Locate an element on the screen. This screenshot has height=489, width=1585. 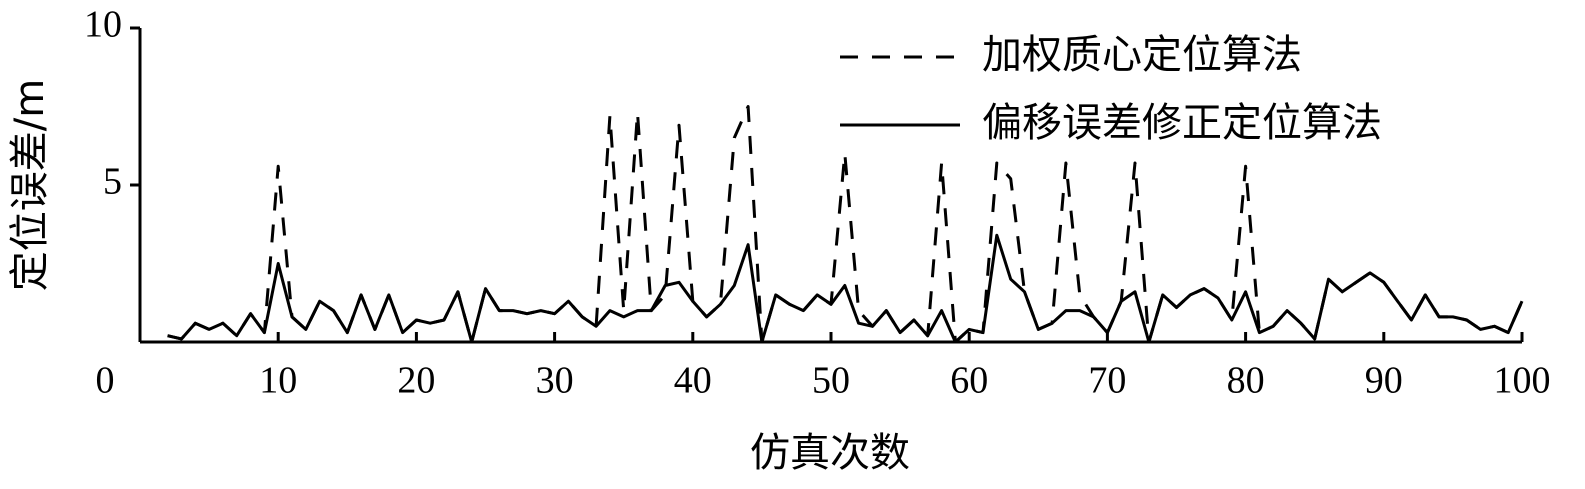
legend-label: 加权质心定位算法 is located at coordinates (1142, 55).